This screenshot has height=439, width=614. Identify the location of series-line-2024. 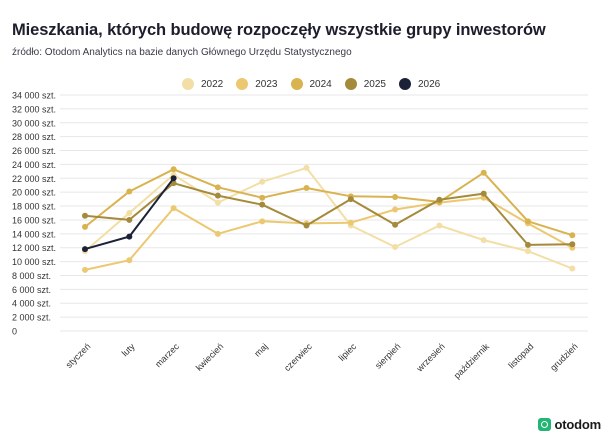
(328, 202).